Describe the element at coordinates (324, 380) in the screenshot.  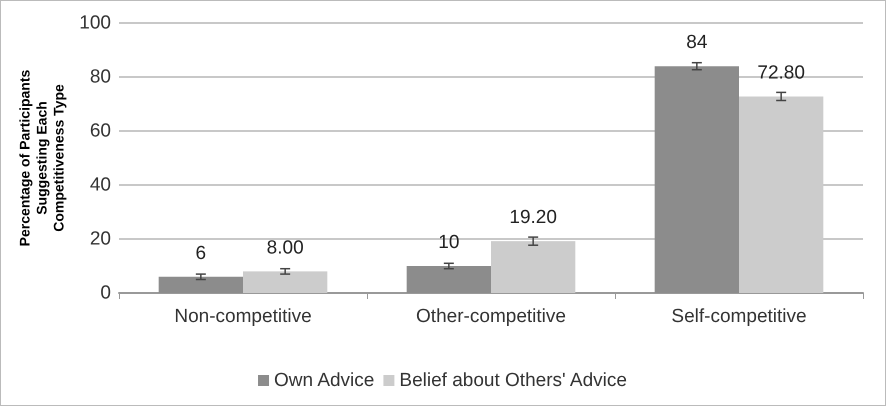
I see `legend-label: Own Advice` at that location.